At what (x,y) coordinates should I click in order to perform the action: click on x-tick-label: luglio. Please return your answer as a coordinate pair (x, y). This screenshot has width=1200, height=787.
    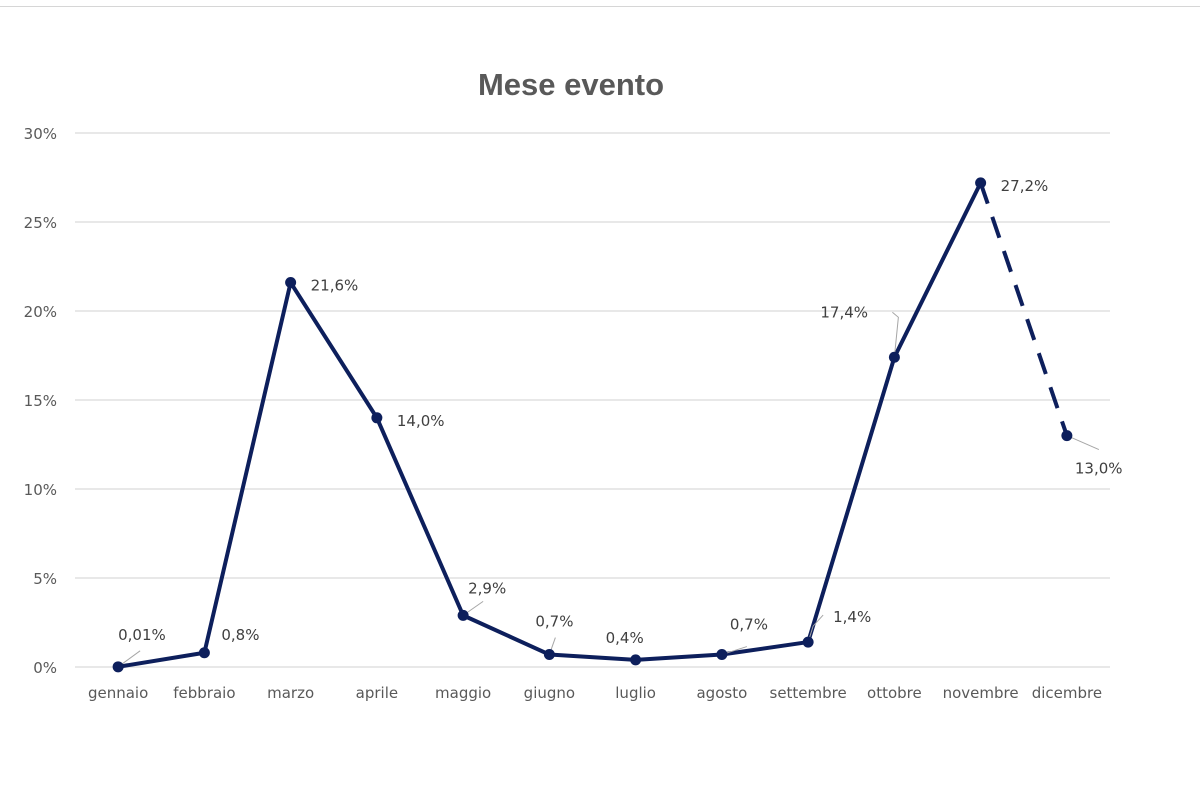
    Looking at the image, I should click on (635, 693).